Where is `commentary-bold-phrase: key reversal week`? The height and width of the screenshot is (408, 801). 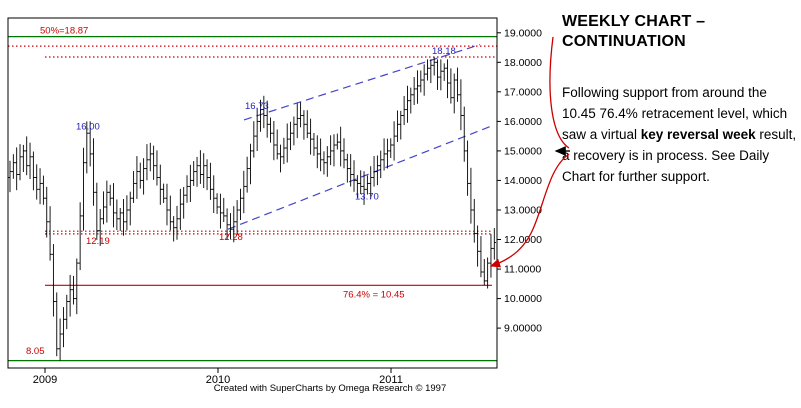
commentary-bold-phrase: key reversal week is located at coordinates (698, 134).